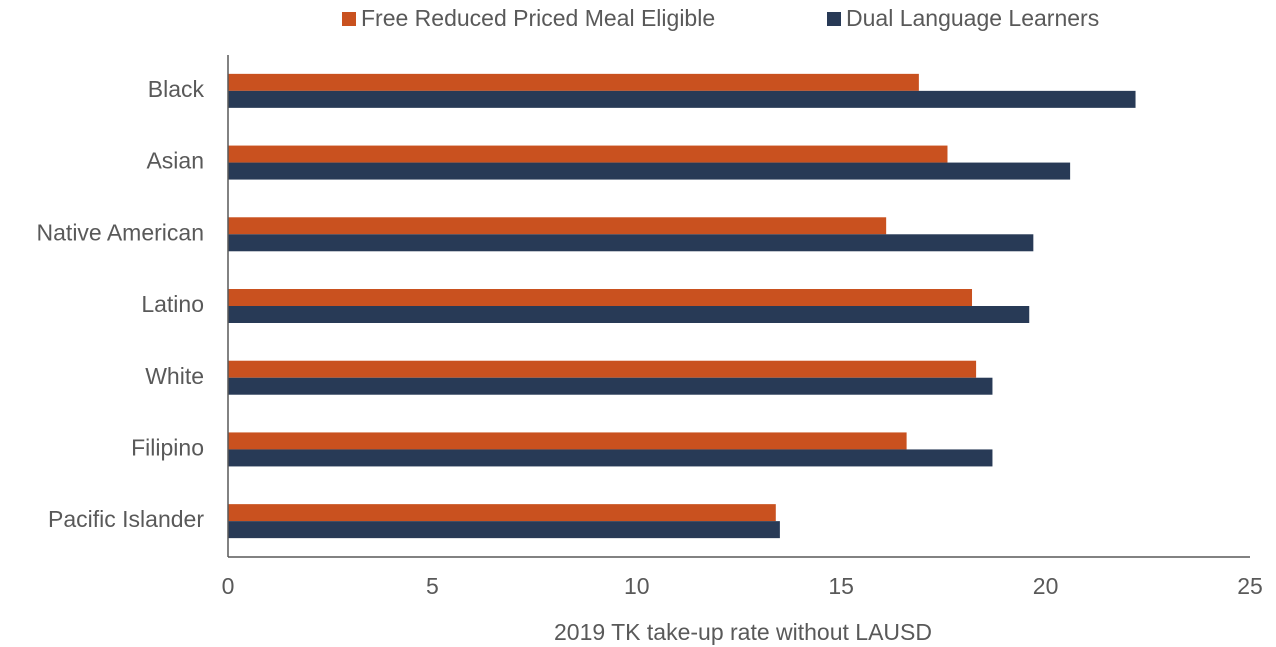 This screenshot has height=647, width=1276. What do you see at coordinates (167, 448) in the screenshot?
I see `y-tick-label: Filipino` at bounding box center [167, 448].